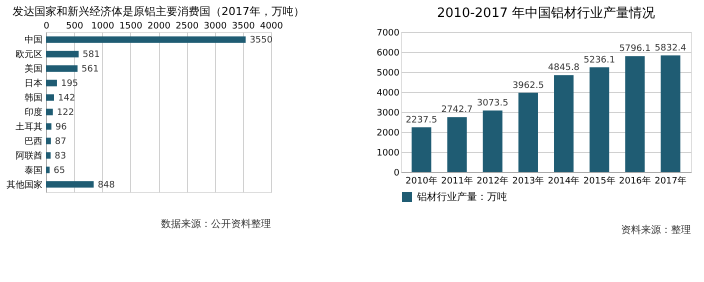 The height and width of the screenshot is (282, 704). What do you see at coordinates (528, 181) in the screenshot?
I see `x-tick-label: 2013年` at bounding box center [528, 181].